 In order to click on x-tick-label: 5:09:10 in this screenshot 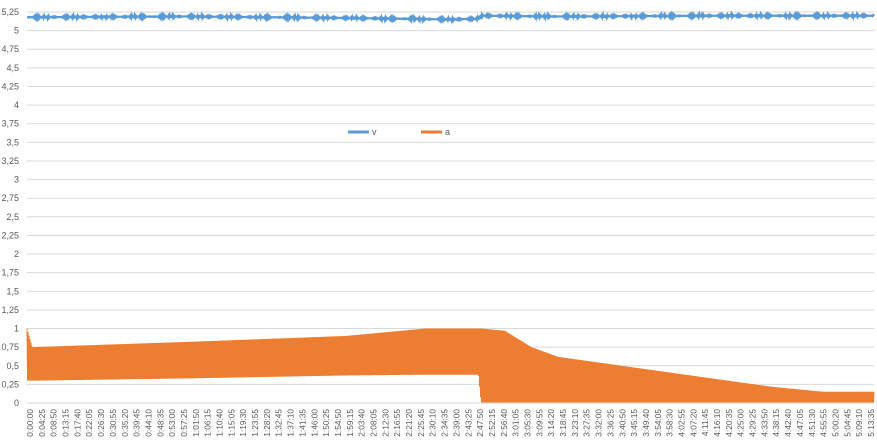, I will do `click(859, 423)`.